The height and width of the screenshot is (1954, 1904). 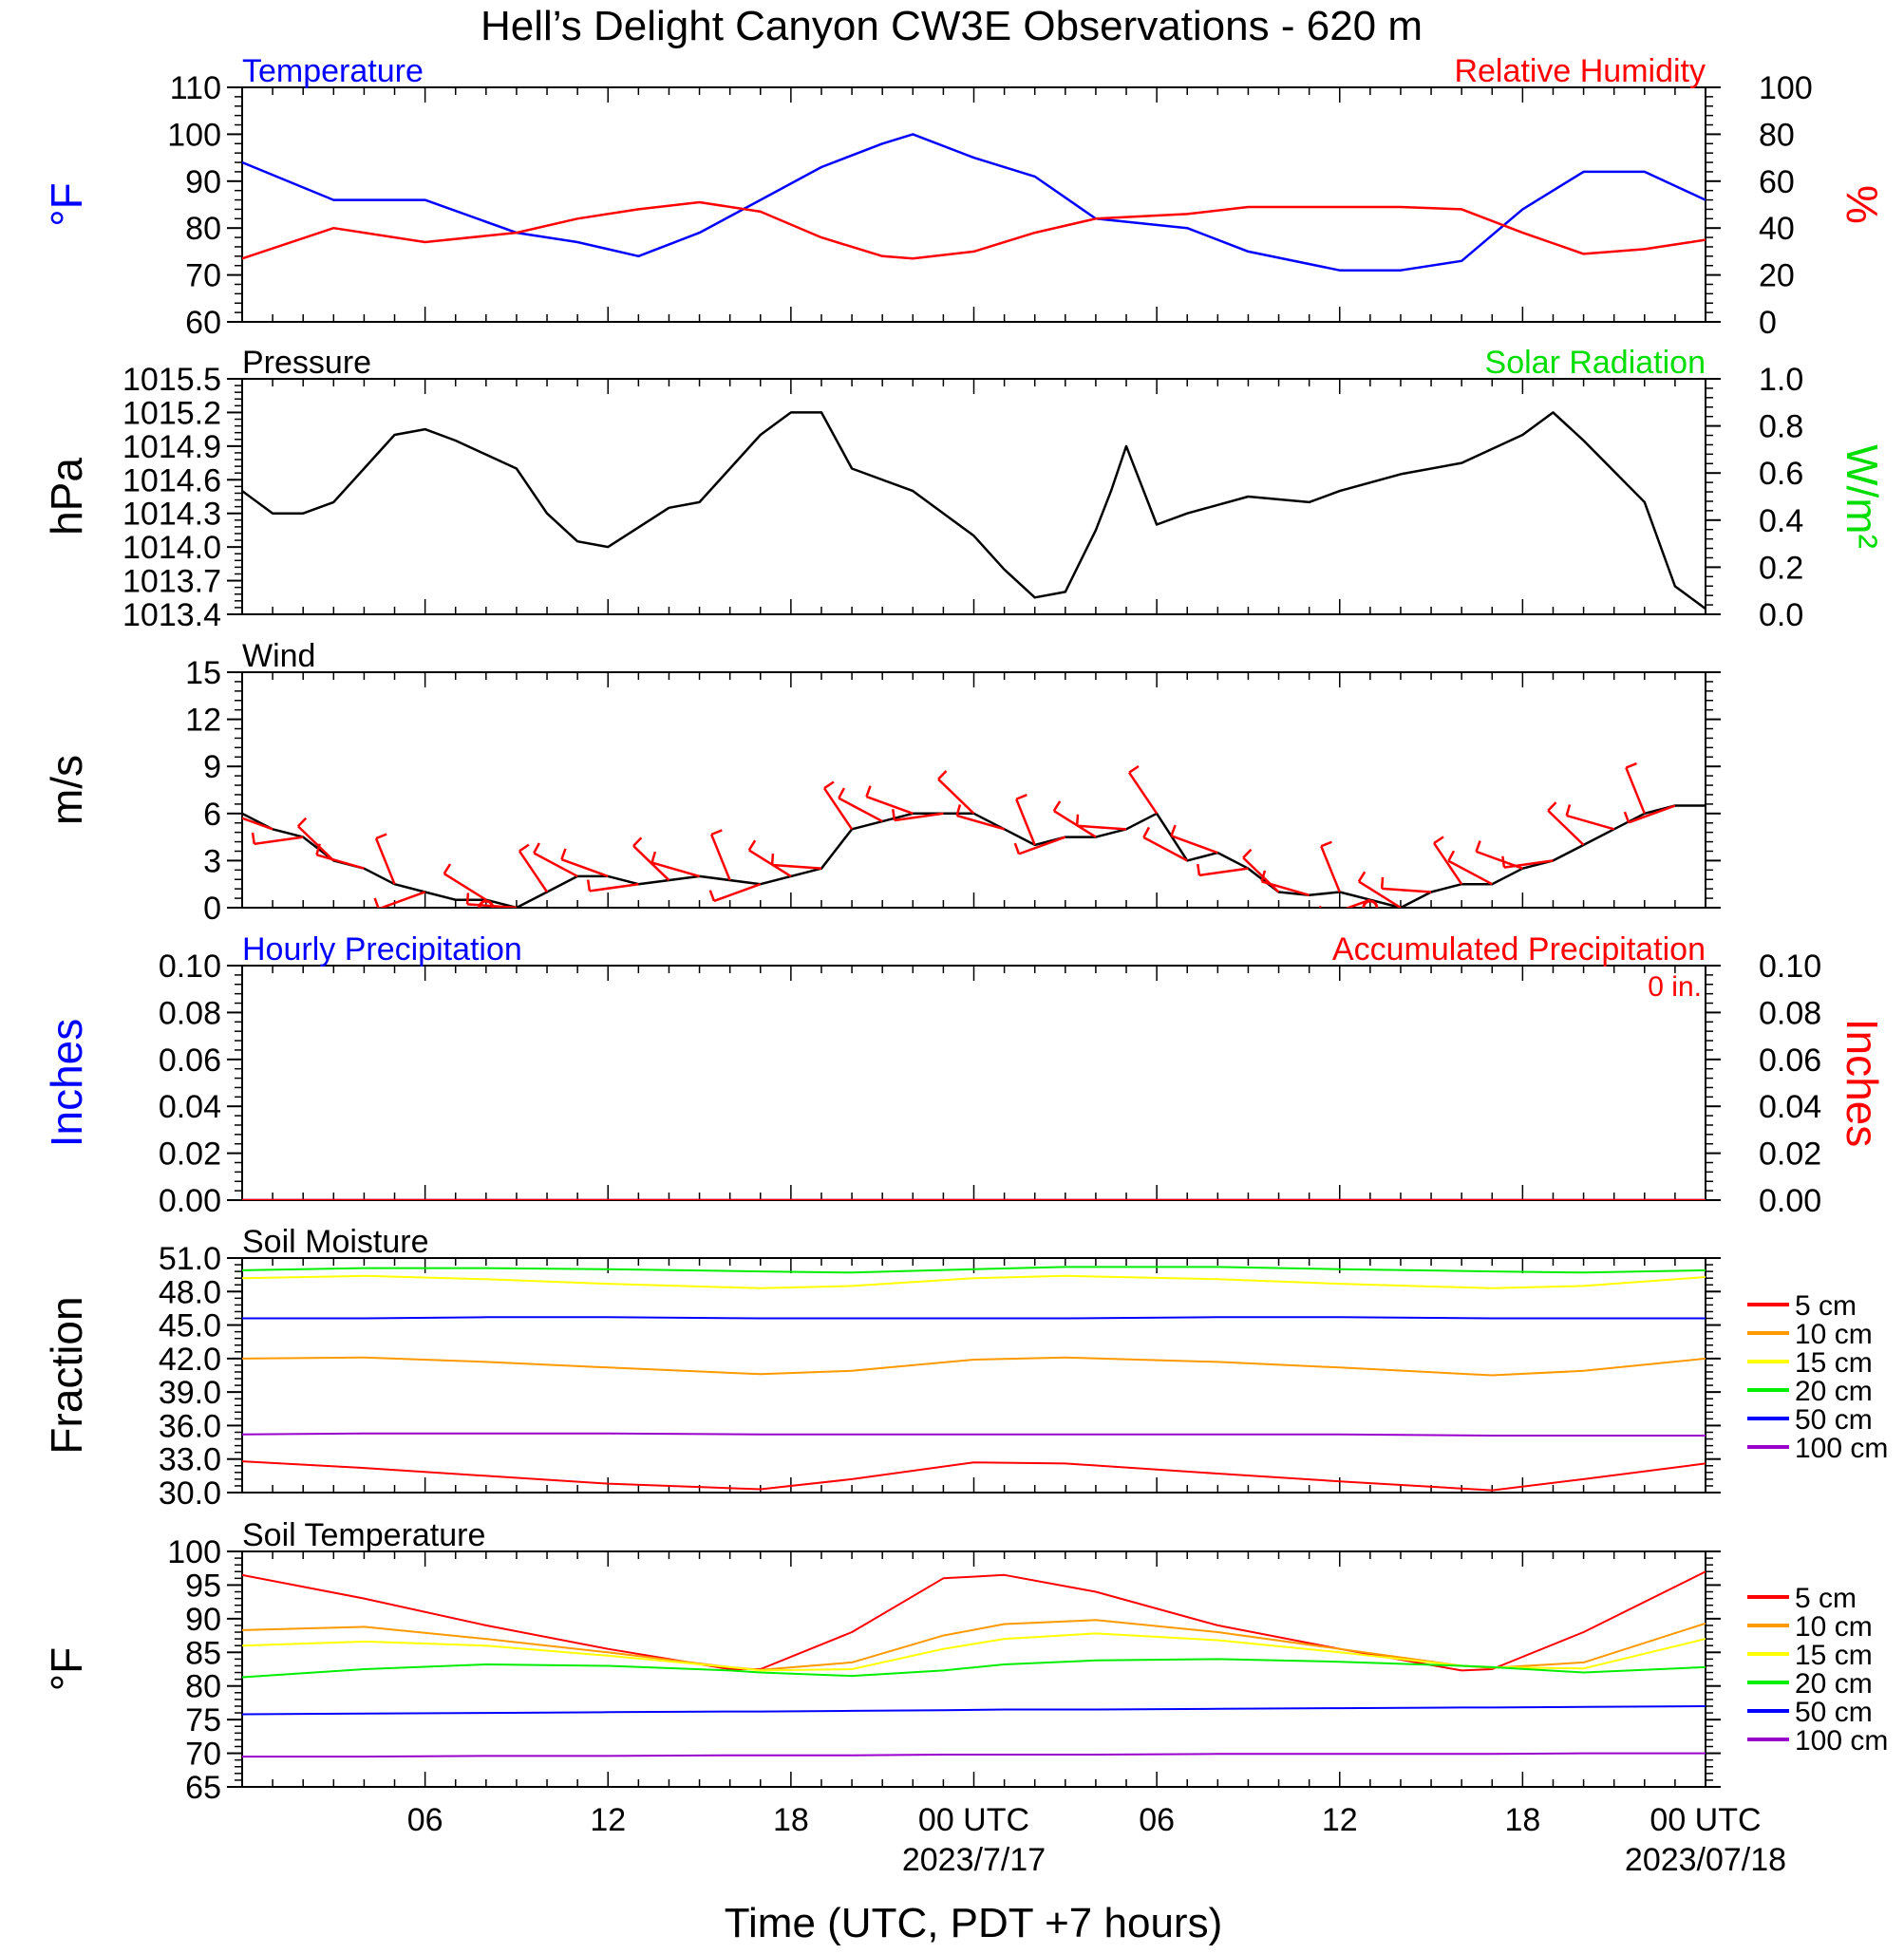 What do you see at coordinates (190, 1155) in the screenshot?
I see `y-tick-label-left: 0.02` at bounding box center [190, 1155].